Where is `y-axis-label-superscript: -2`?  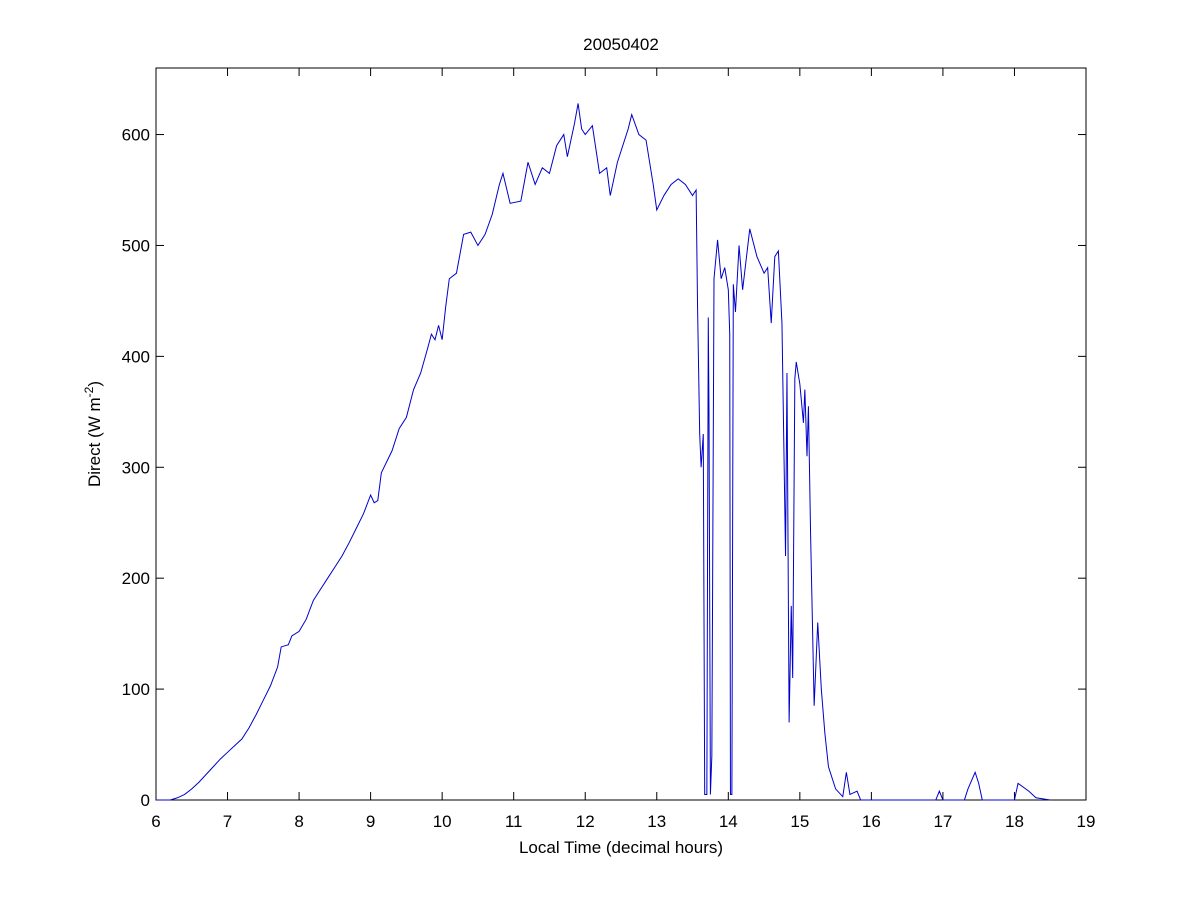
y-axis-label-superscript: -2 is located at coordinates (89, 391).